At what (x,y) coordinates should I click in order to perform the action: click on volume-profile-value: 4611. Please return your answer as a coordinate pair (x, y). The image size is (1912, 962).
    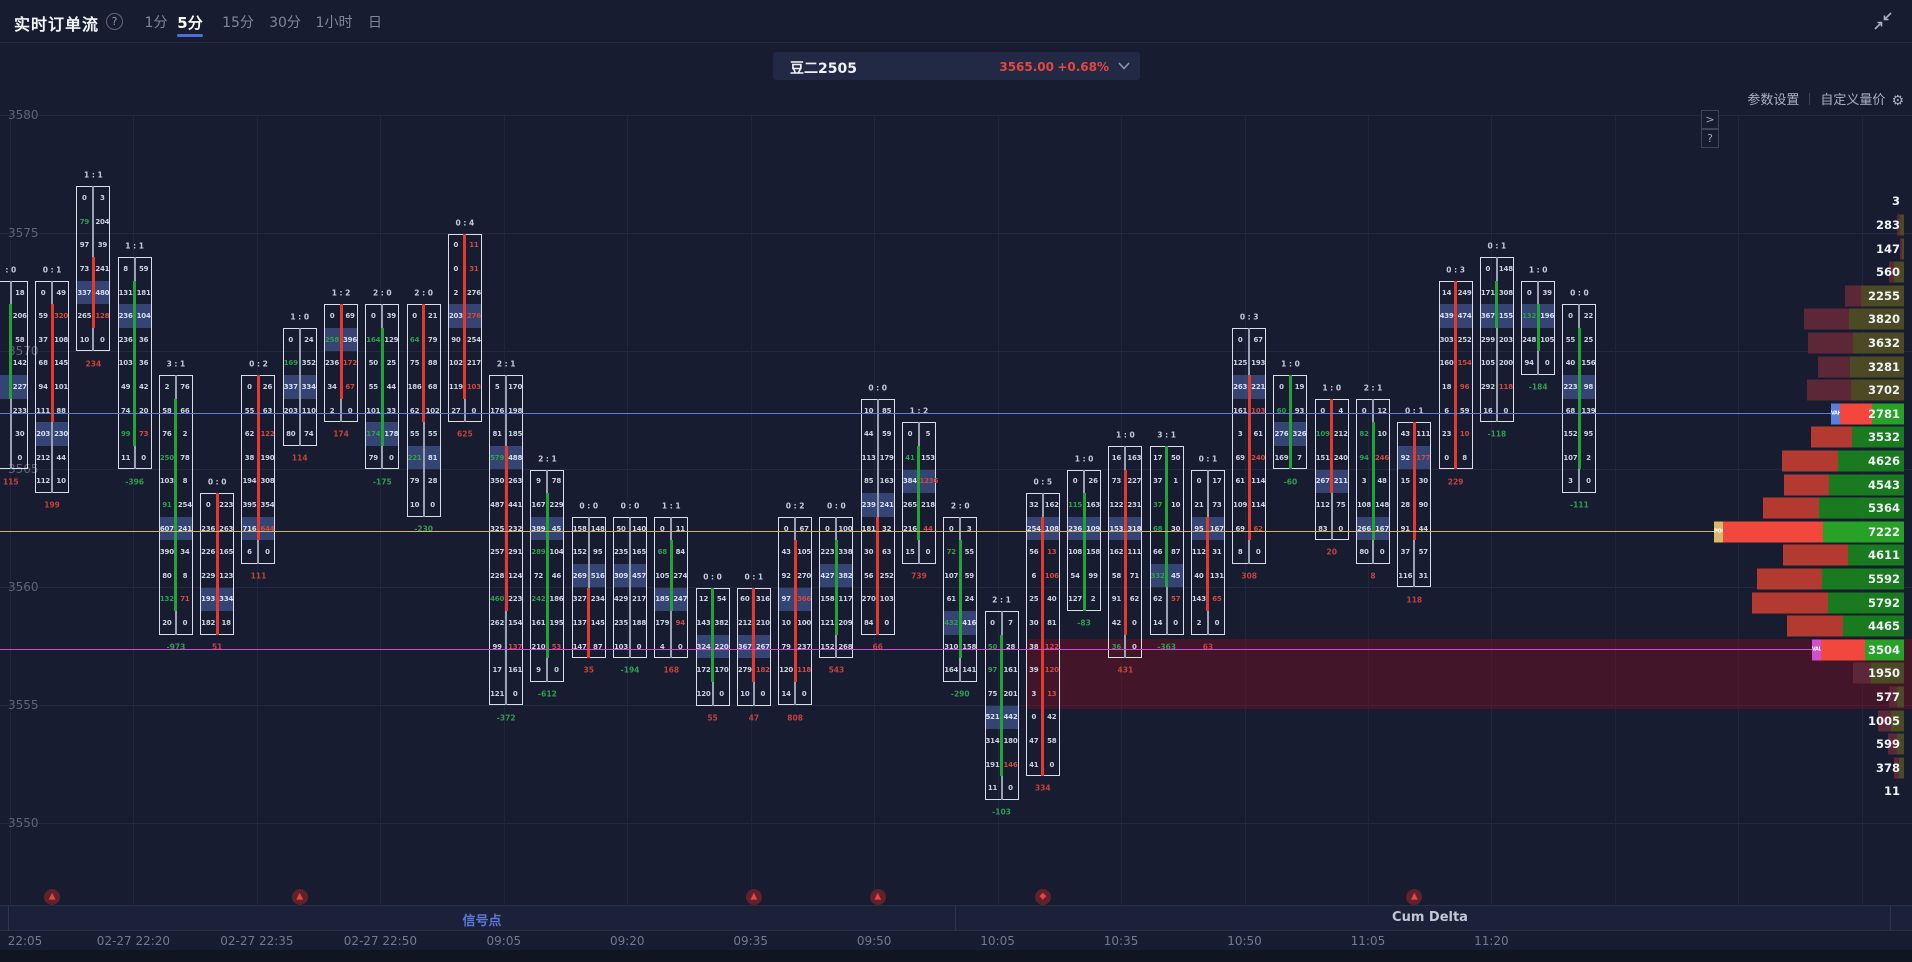
    Looking at the image, I should click on (1883, 555).